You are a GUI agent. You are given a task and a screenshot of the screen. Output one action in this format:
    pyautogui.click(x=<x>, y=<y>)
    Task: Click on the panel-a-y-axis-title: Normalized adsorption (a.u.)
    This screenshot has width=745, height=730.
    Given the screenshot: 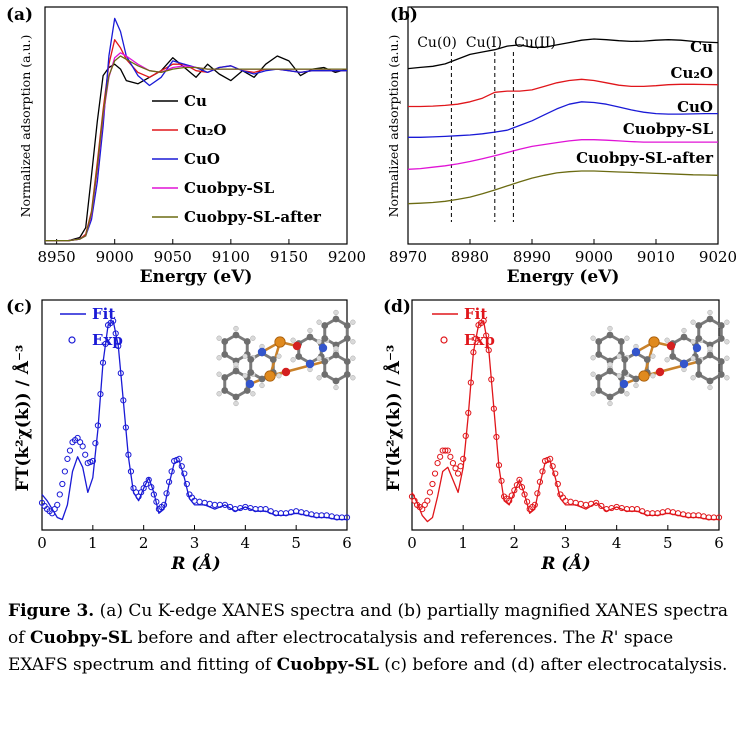 What is the action you would take?
    pyautogui.click(x=25, y=126)
    